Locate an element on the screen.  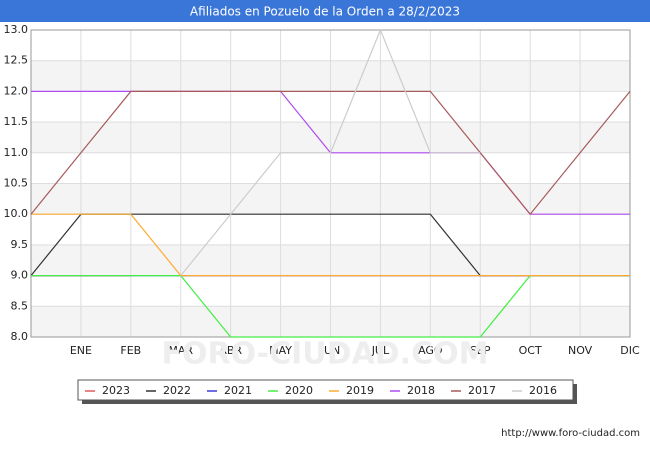
y-tick-label: 9.5 is located at coordinates (20, 244).